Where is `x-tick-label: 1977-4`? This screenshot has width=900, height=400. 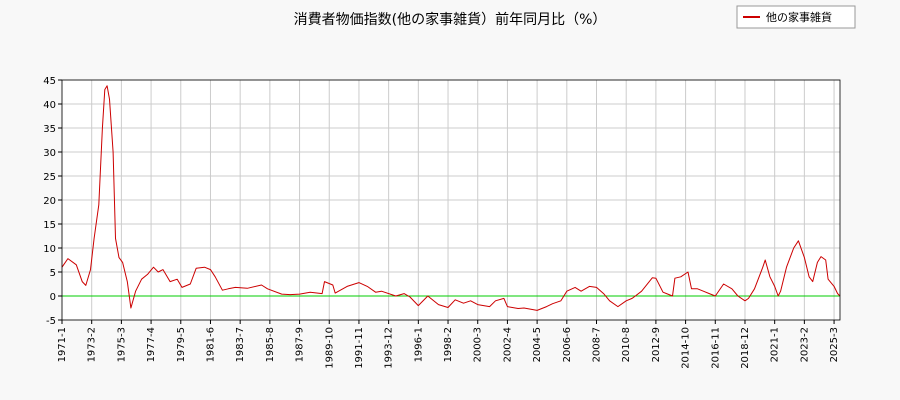
x-tick-label: 1977-4 is located at coordinates (151, 344).